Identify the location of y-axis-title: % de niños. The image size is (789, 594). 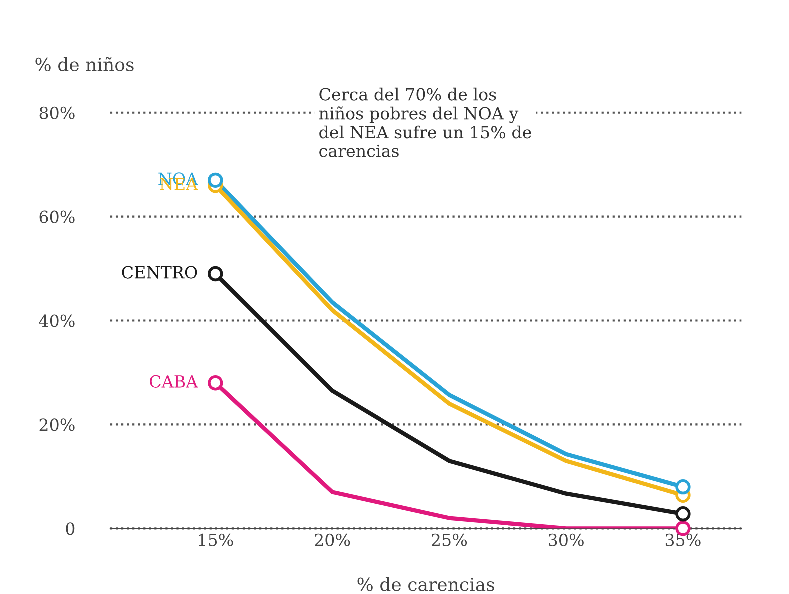
(85, 64).